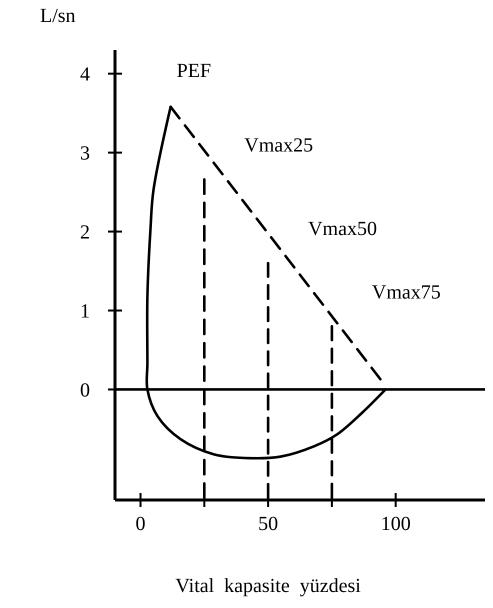  What do you see at coordinates (85, 233) in the screenshot?
I see `y-tick-label: 2` at bounding box center [85, 233].